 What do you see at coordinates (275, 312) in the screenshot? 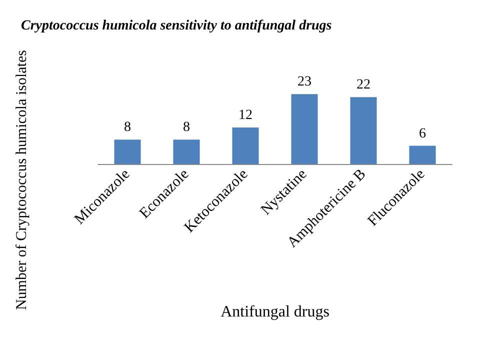
I see `x-axis-title: Antifungal drugs` at bounding box center [275, 312].